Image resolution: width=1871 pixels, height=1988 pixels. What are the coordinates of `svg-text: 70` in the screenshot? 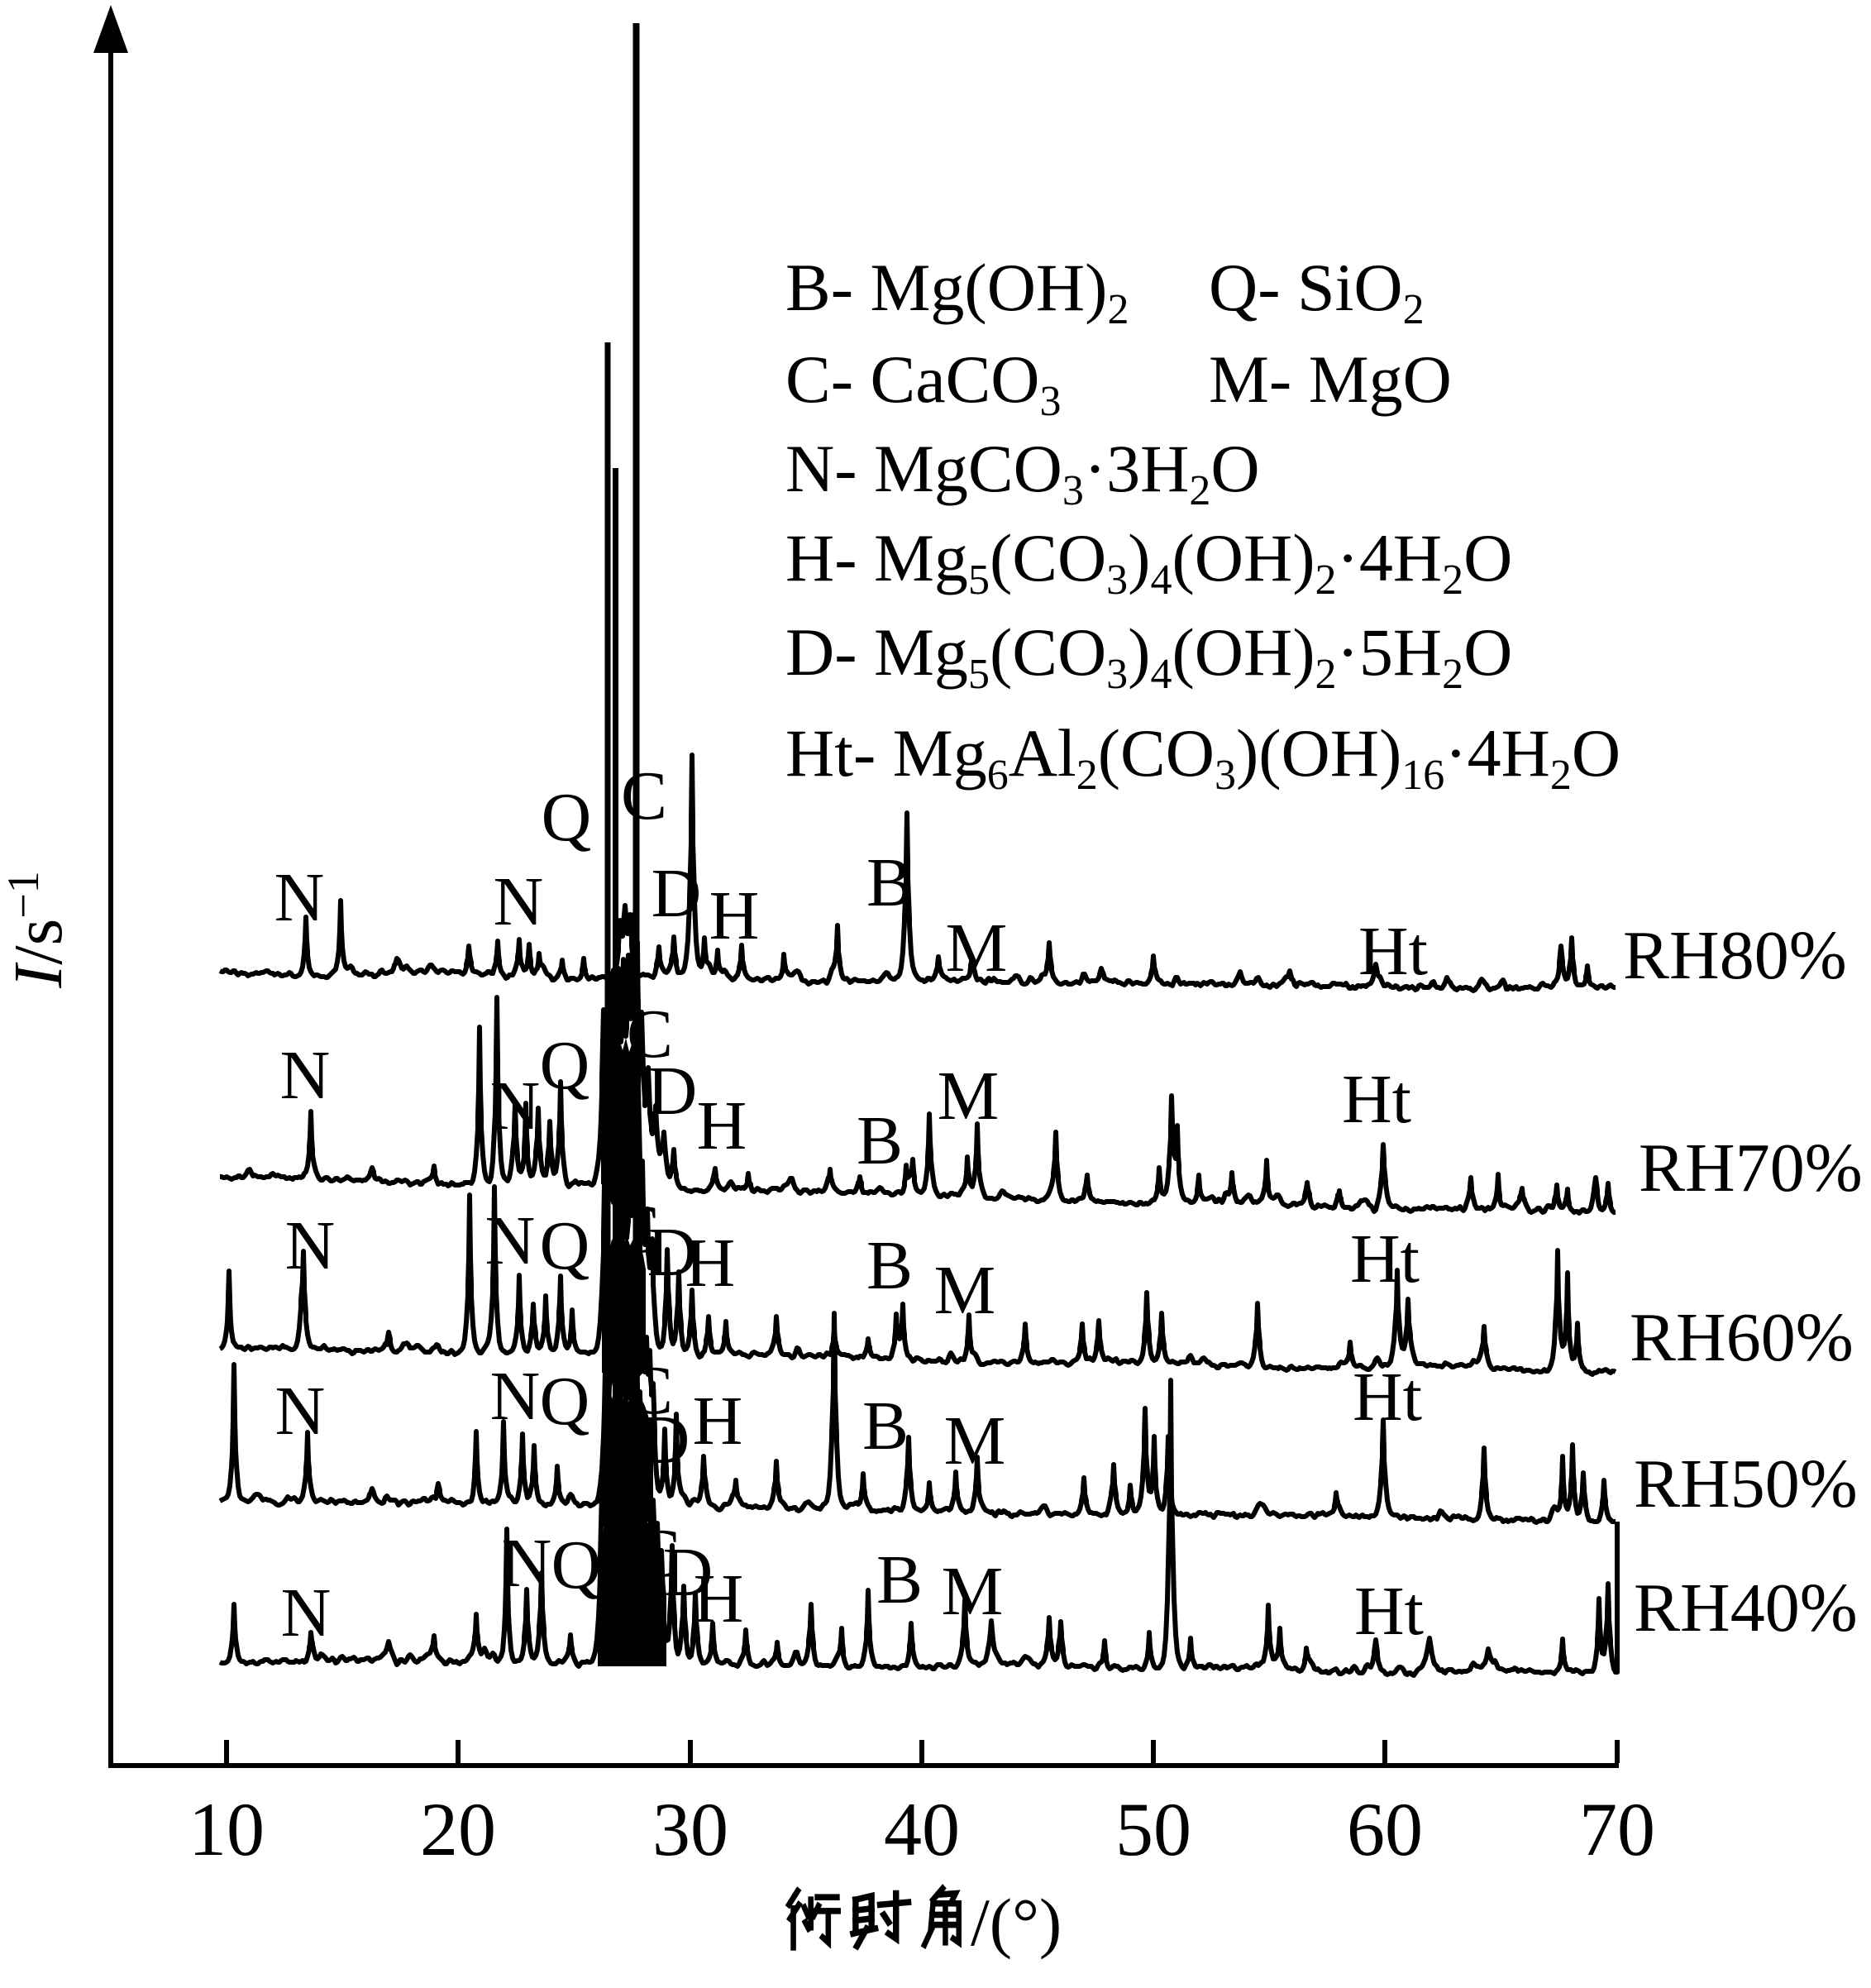 It's located at (1617, 1829).